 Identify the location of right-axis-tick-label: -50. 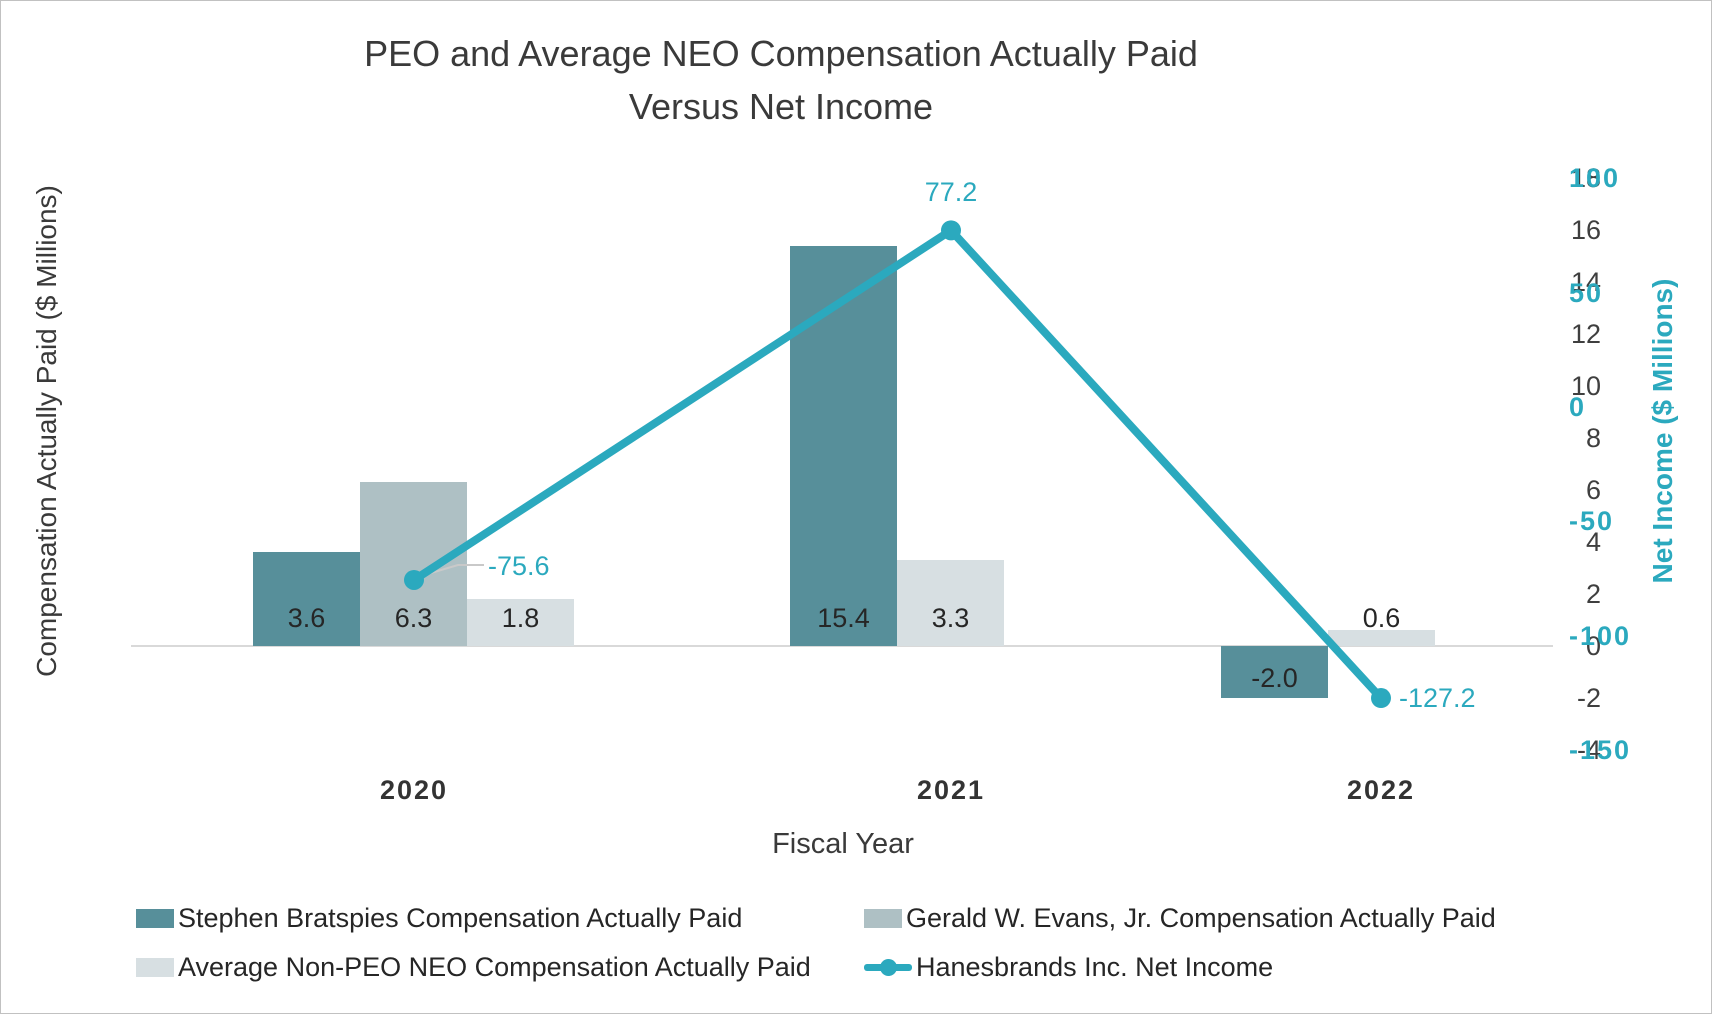
(1592, 521).